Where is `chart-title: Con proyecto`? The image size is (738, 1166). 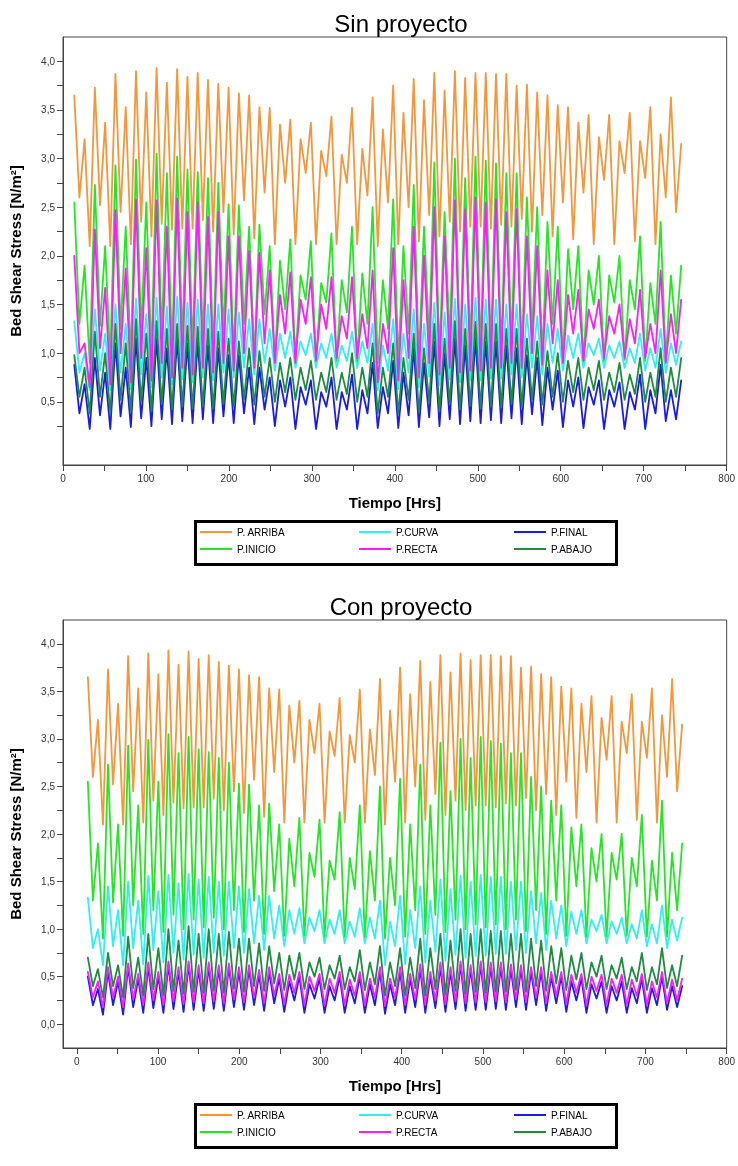
chart-title: Con proyecto is located at coordinates (401, 606).